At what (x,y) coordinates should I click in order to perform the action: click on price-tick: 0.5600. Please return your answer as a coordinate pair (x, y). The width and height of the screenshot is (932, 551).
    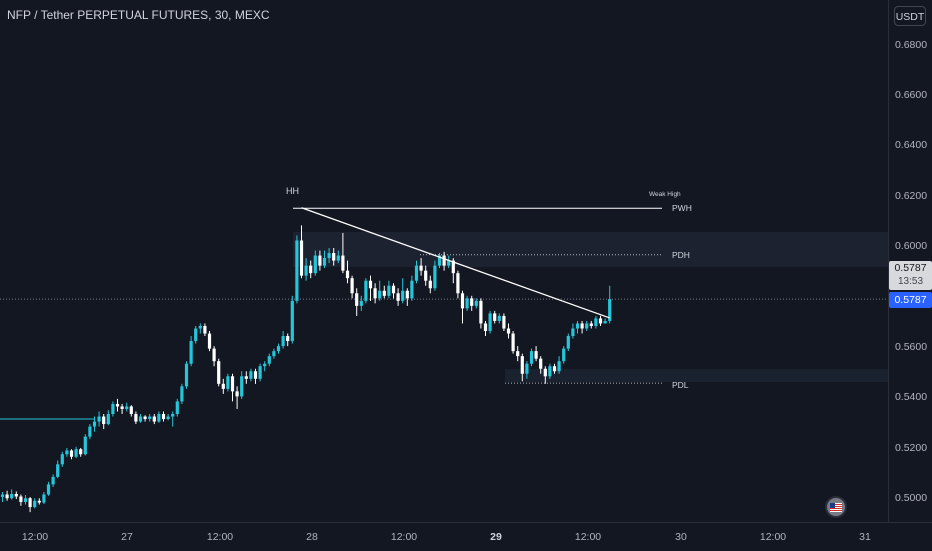
    Looking at the image, I should click on (911, 347).